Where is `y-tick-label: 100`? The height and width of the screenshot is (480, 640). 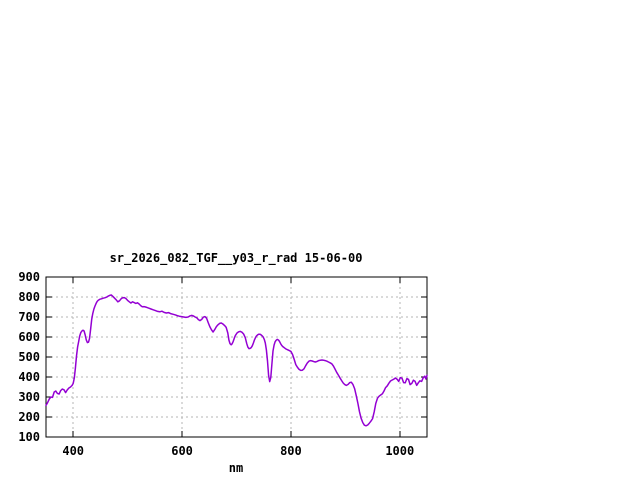 y-tick-label: 100 is located at coordinates (29, 437).